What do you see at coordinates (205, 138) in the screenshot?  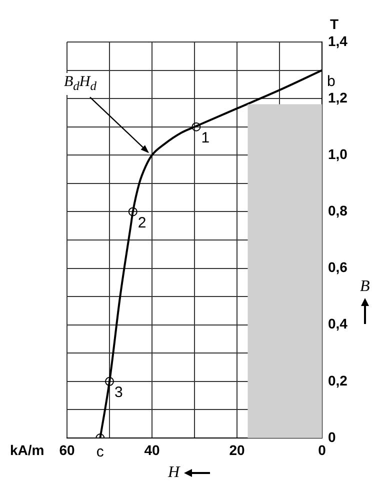 I see `annotation: 1` at bounding box center [205, 138].